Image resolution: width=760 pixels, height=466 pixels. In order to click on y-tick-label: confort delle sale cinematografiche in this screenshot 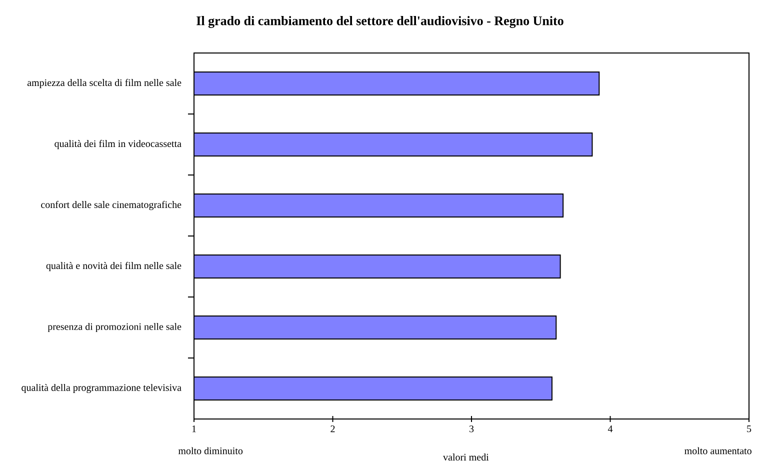, I will do `click(111, 205)`.